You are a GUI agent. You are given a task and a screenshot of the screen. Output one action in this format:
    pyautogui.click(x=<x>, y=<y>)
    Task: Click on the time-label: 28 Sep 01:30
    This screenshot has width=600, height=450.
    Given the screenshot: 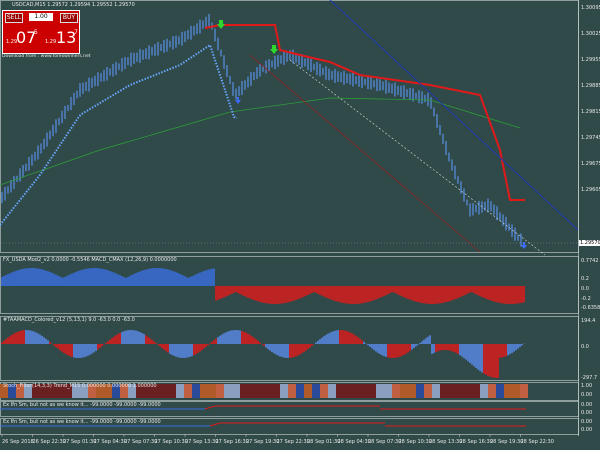 What is the action you would take?
    pyautogui.click(x=324, y=442)
    